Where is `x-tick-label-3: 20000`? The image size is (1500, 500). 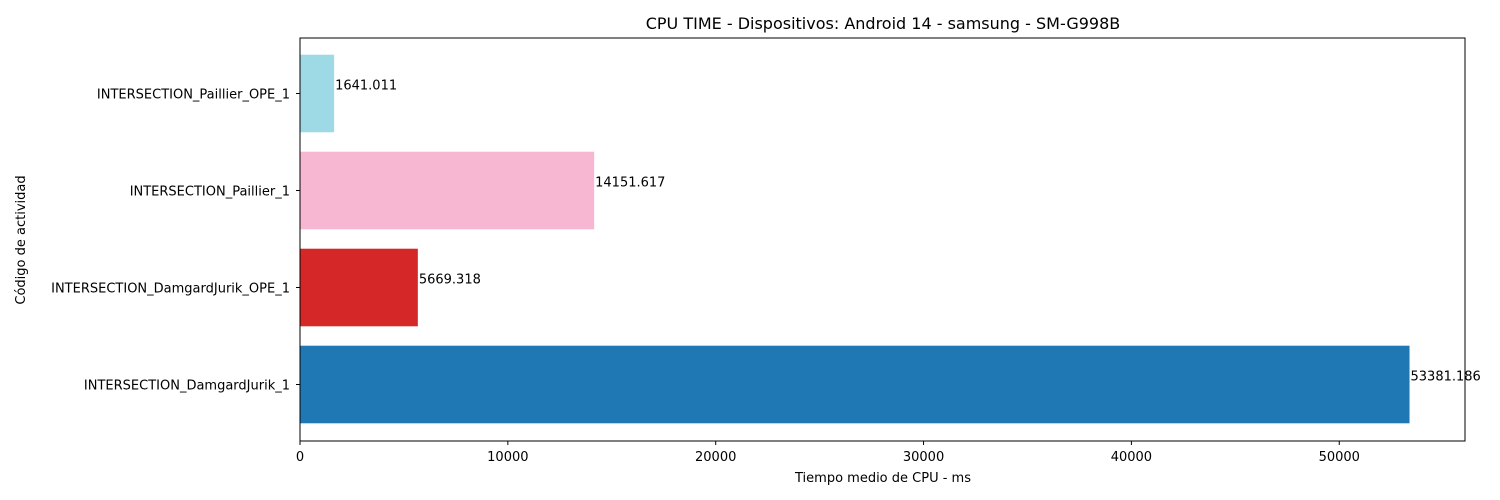
x-tick-label-3: 20000 is located at coordinates (715, 457).